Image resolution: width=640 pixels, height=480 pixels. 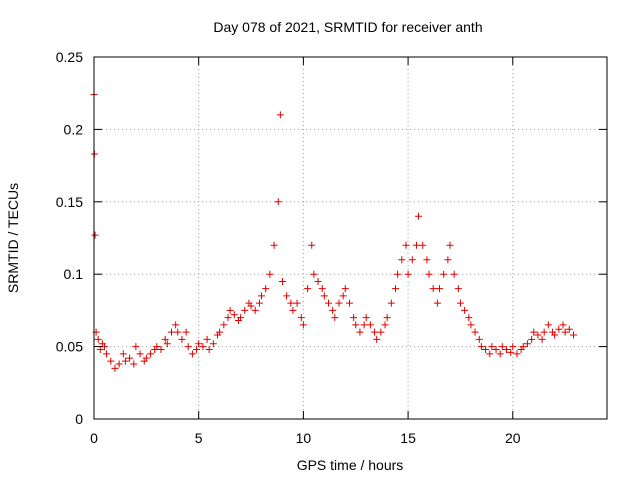 What do you see at coordinates (69, 347) in the screenshot?
I see `y-tick-label: 0.05` at bounding box center [69, 347].